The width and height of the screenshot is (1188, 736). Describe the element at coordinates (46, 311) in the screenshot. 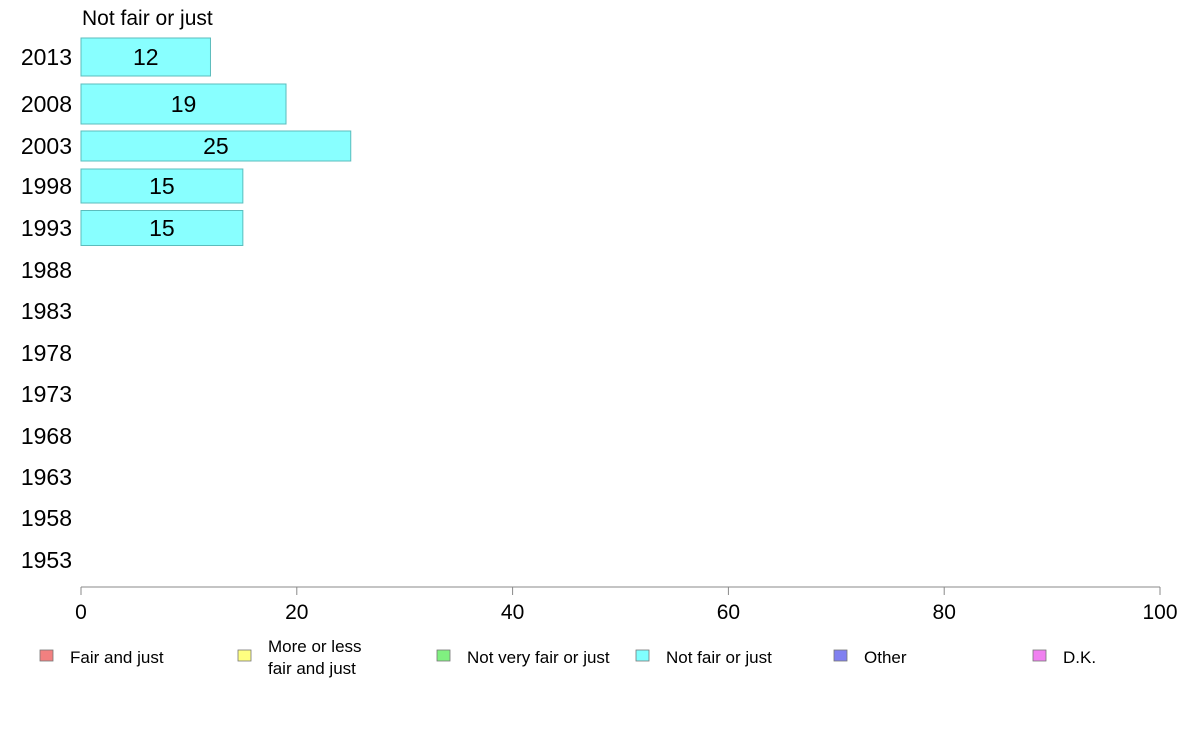

I see `y-tick-label: 1983` at that location.